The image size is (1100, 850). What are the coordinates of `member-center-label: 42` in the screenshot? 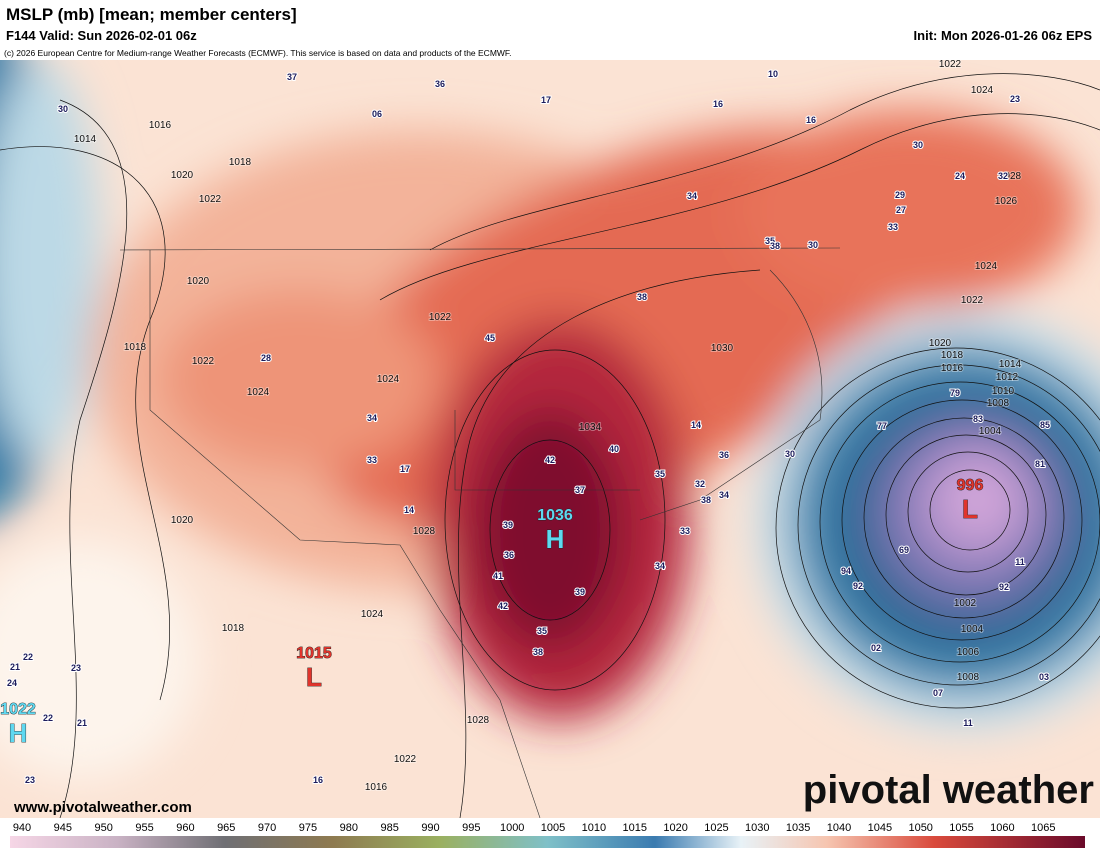 It's located at (550, 460).